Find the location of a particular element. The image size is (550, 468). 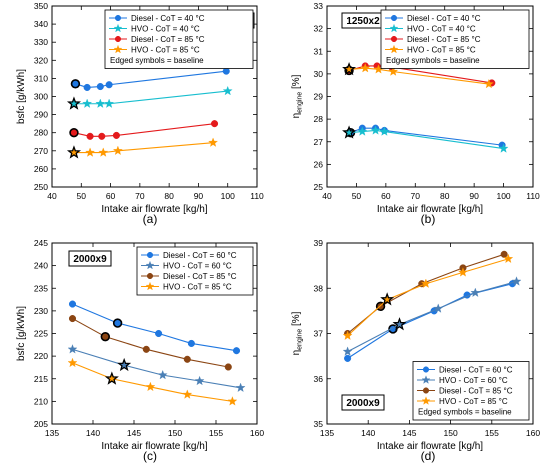

legend-label: Diesel - CoT = 40 °C is located at coordinates (444, 18).